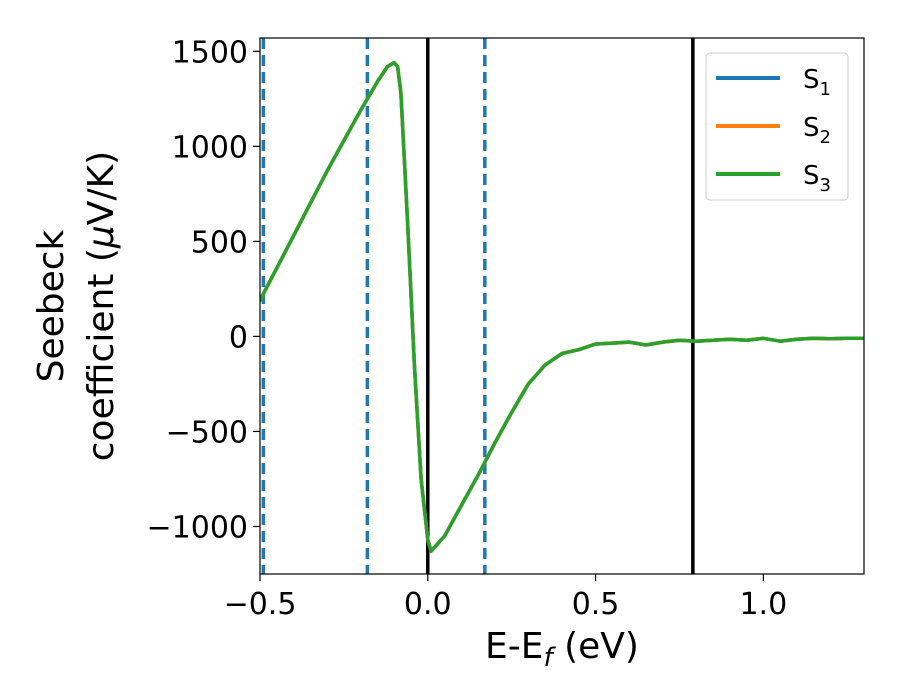  Describe the element at coordinates (238, 337) in the screenshot. I see `y-tick-label: 0` at that location.